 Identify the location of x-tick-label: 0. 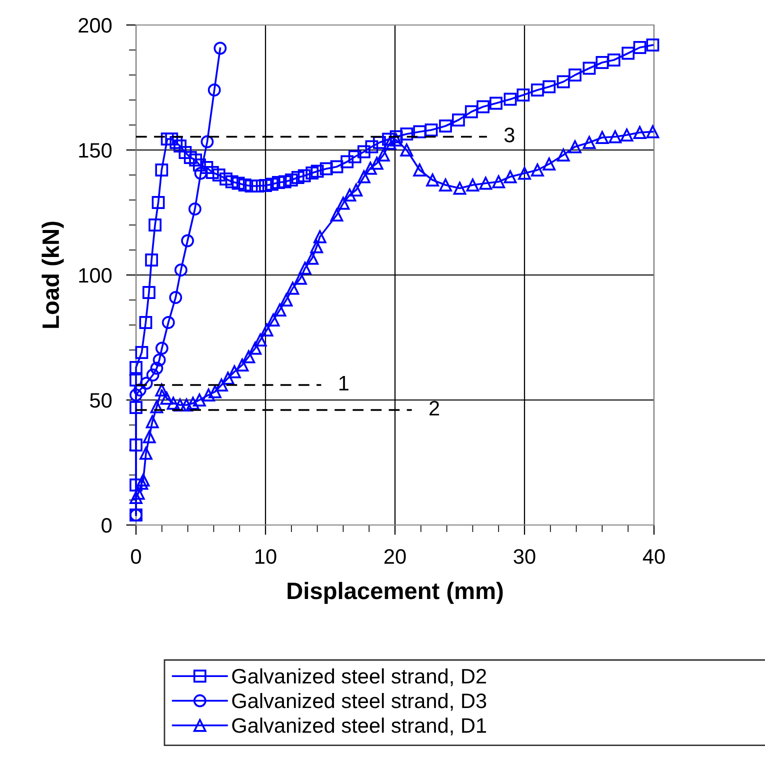
(136, 556).